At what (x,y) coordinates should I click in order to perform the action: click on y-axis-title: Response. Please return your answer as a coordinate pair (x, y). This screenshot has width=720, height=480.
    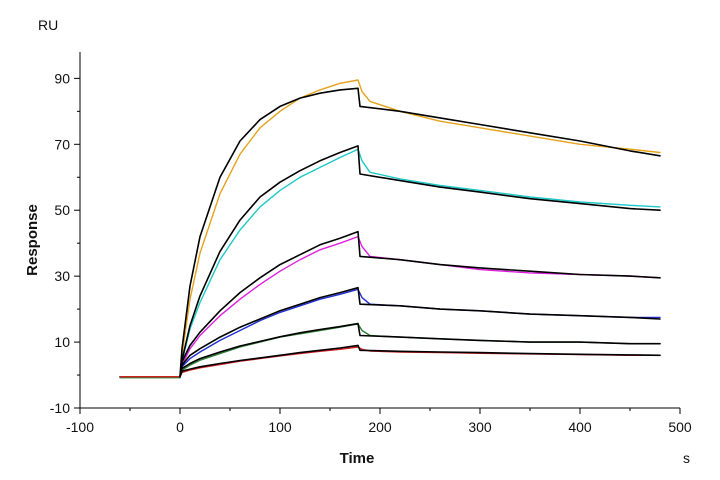
    Looking at the image, I should click on (32, 240).